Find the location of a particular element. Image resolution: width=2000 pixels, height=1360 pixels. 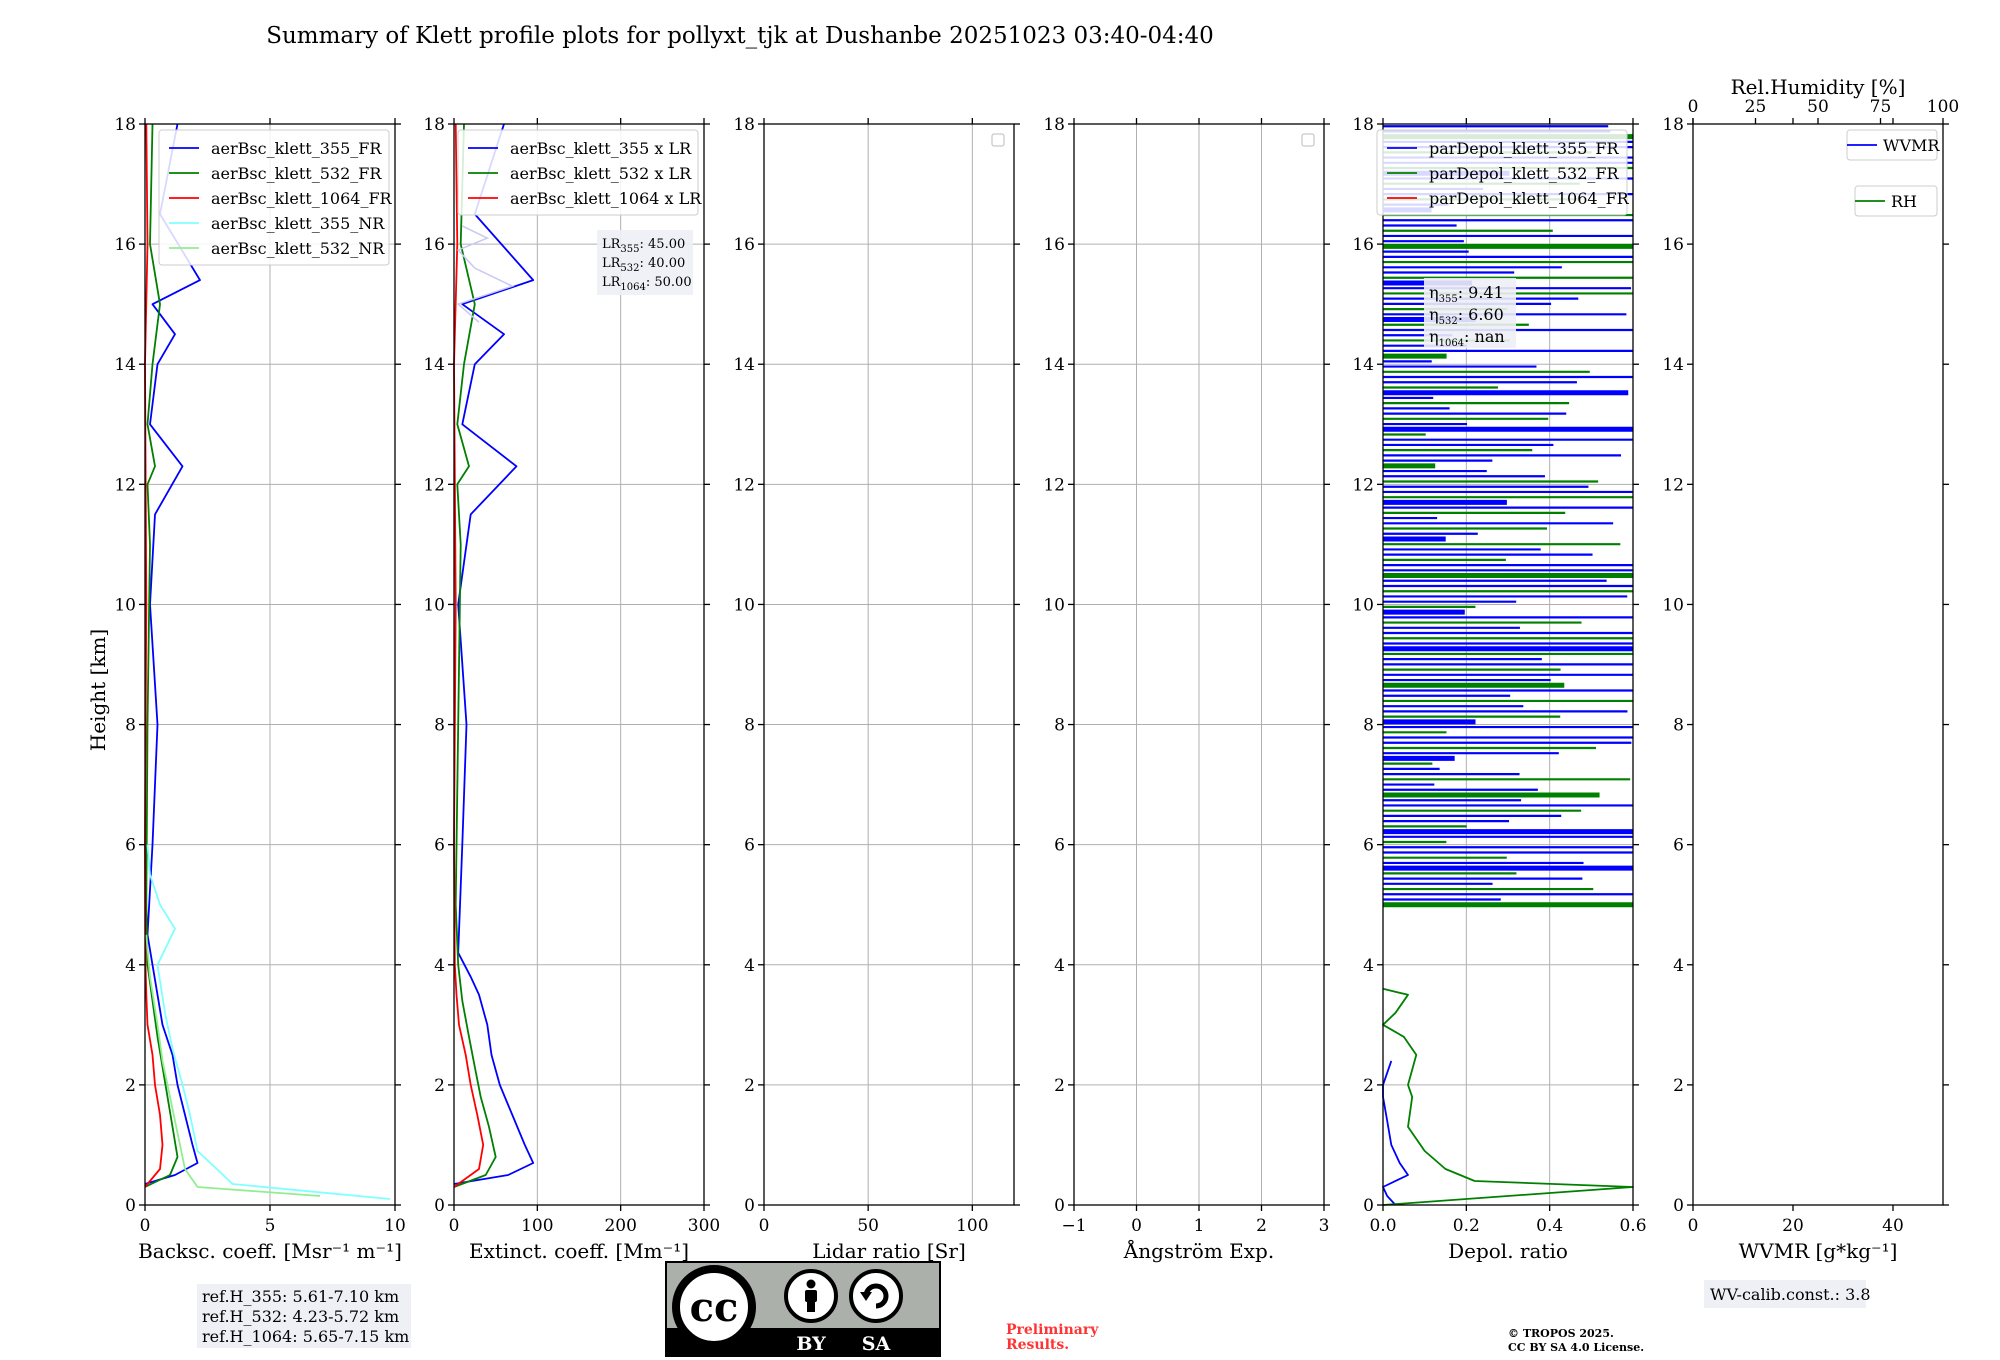

x2-tick-label: 100 is located at coordinates (1943, 107).